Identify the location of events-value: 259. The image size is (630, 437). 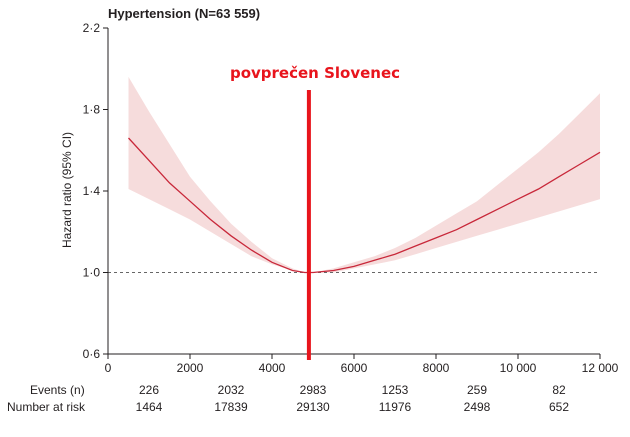
(477, 390).